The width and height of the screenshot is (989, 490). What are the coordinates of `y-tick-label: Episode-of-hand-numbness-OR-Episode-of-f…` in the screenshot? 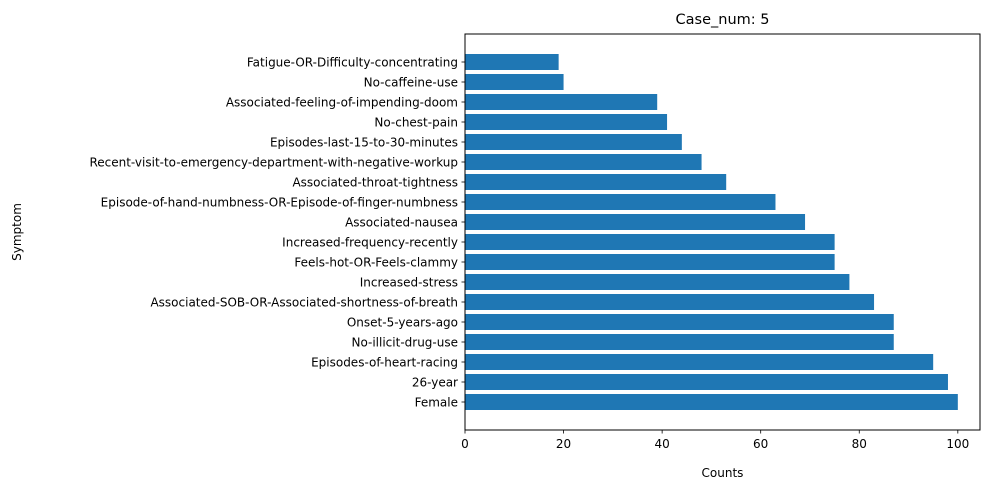 It's located at (279, 202).